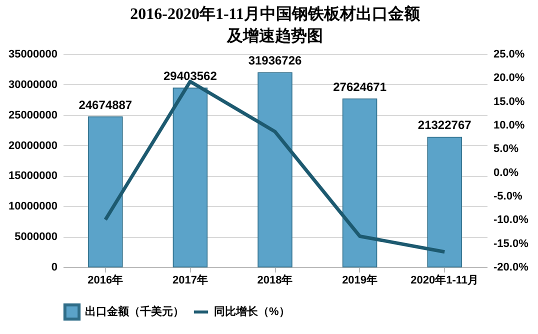 Image resolution: width=538 pixels, height=334 pixels. What do you see at coordinates (511, 220) in the screenshot?
I see `y2-tick-label: -10.0%` at bounding box center [511, 220].